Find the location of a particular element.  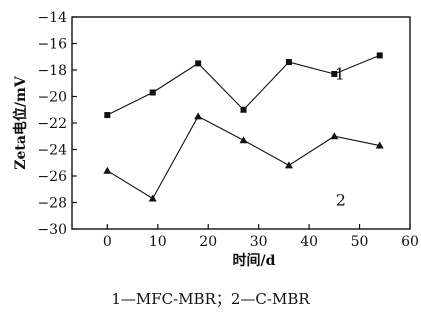

figure-caption: 1—MFC-MBR；2—C-MBR is located at coordinates (210, 299).